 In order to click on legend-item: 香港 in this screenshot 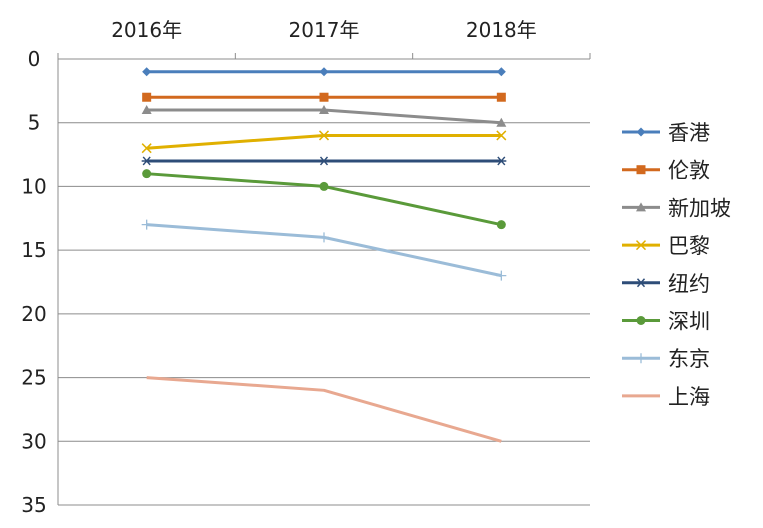, I will do `click(666, 133)`.